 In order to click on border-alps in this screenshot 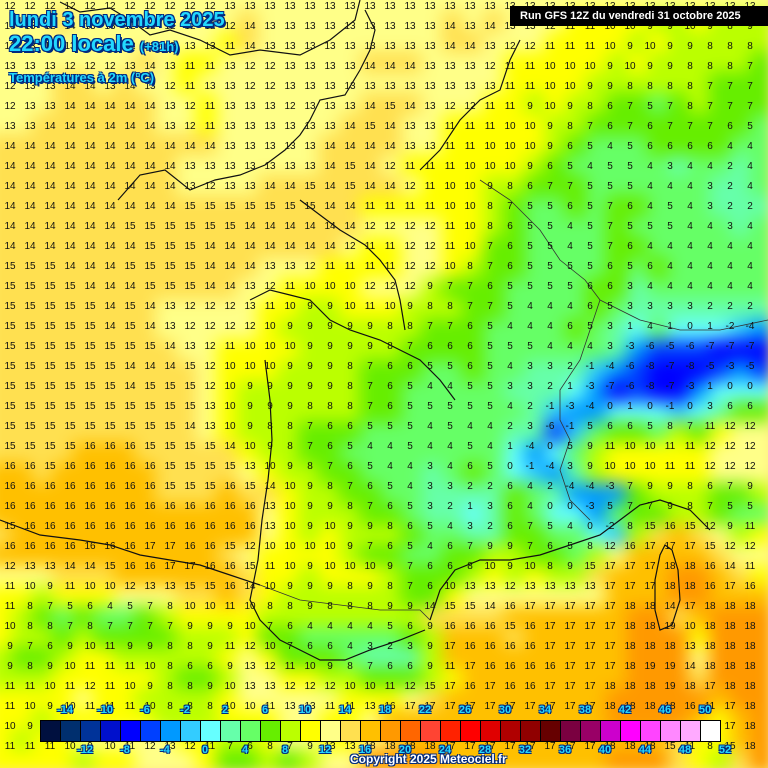, I will do `click(683, 315)`.